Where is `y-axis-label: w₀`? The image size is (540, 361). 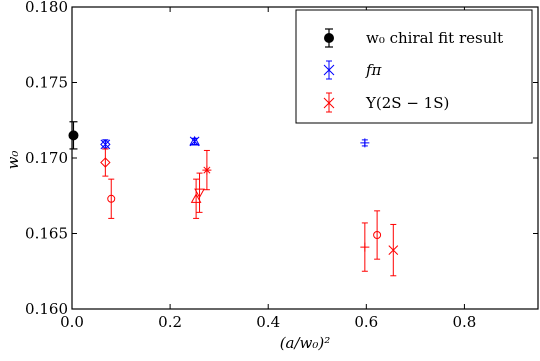
y-axis-label: w₀ is located at coordinates (13, 160).